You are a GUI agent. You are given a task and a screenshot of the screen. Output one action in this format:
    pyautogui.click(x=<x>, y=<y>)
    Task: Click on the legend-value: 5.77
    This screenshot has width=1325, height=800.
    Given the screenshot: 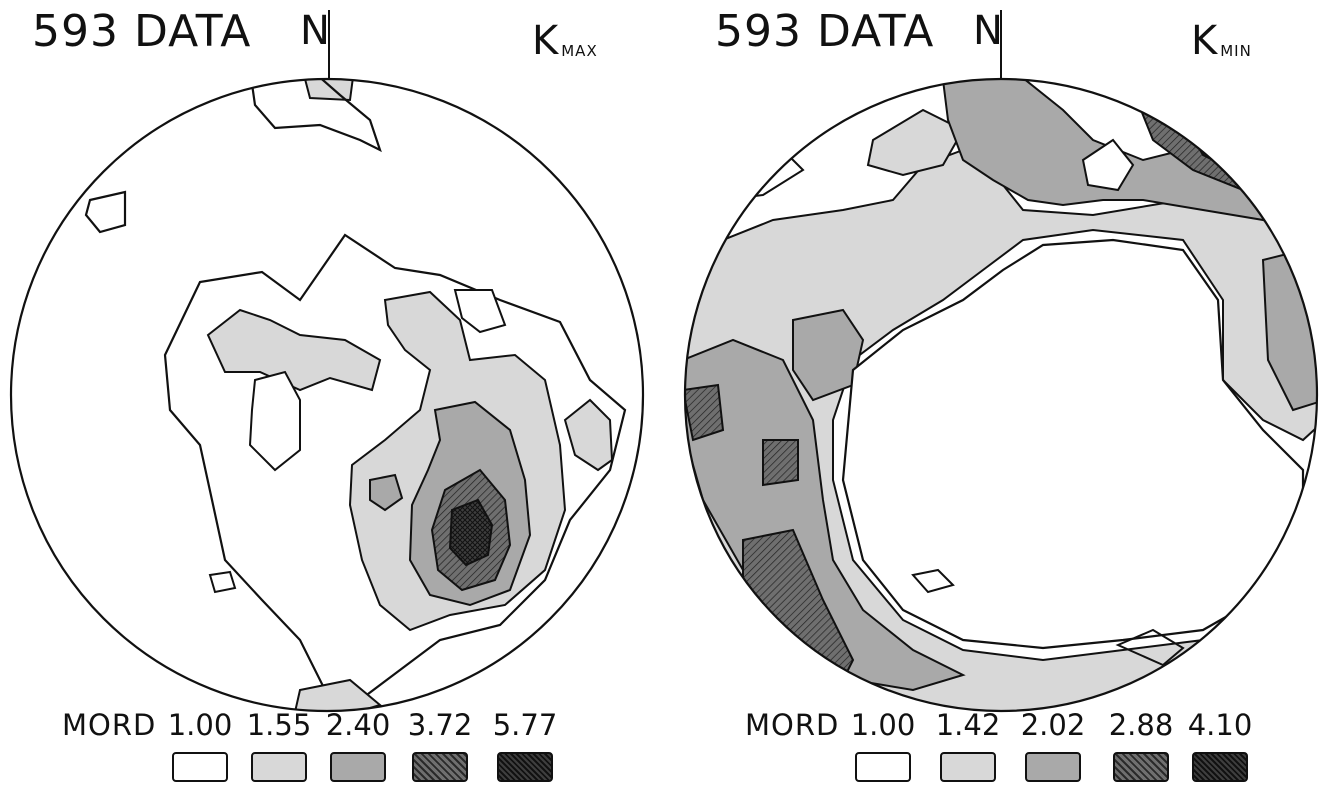 What is the action you would take?
    pyautogui.click(x=525, y=725)
    